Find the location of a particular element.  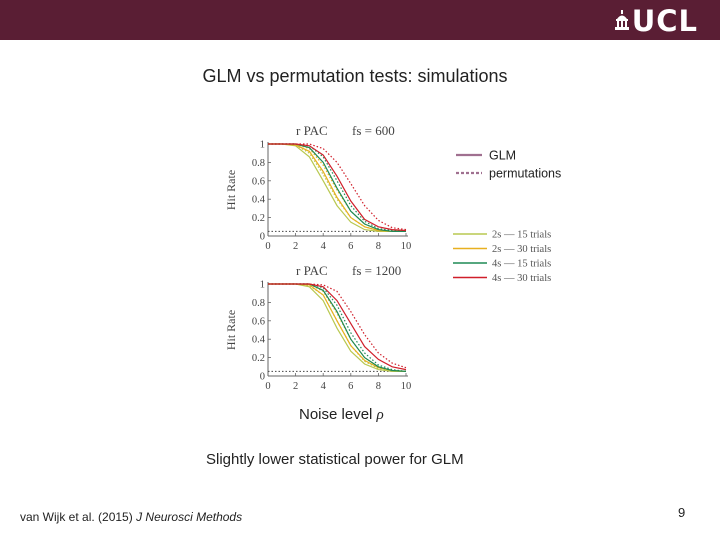

legend-method-label: permutations is located at coordinates (525, 174).